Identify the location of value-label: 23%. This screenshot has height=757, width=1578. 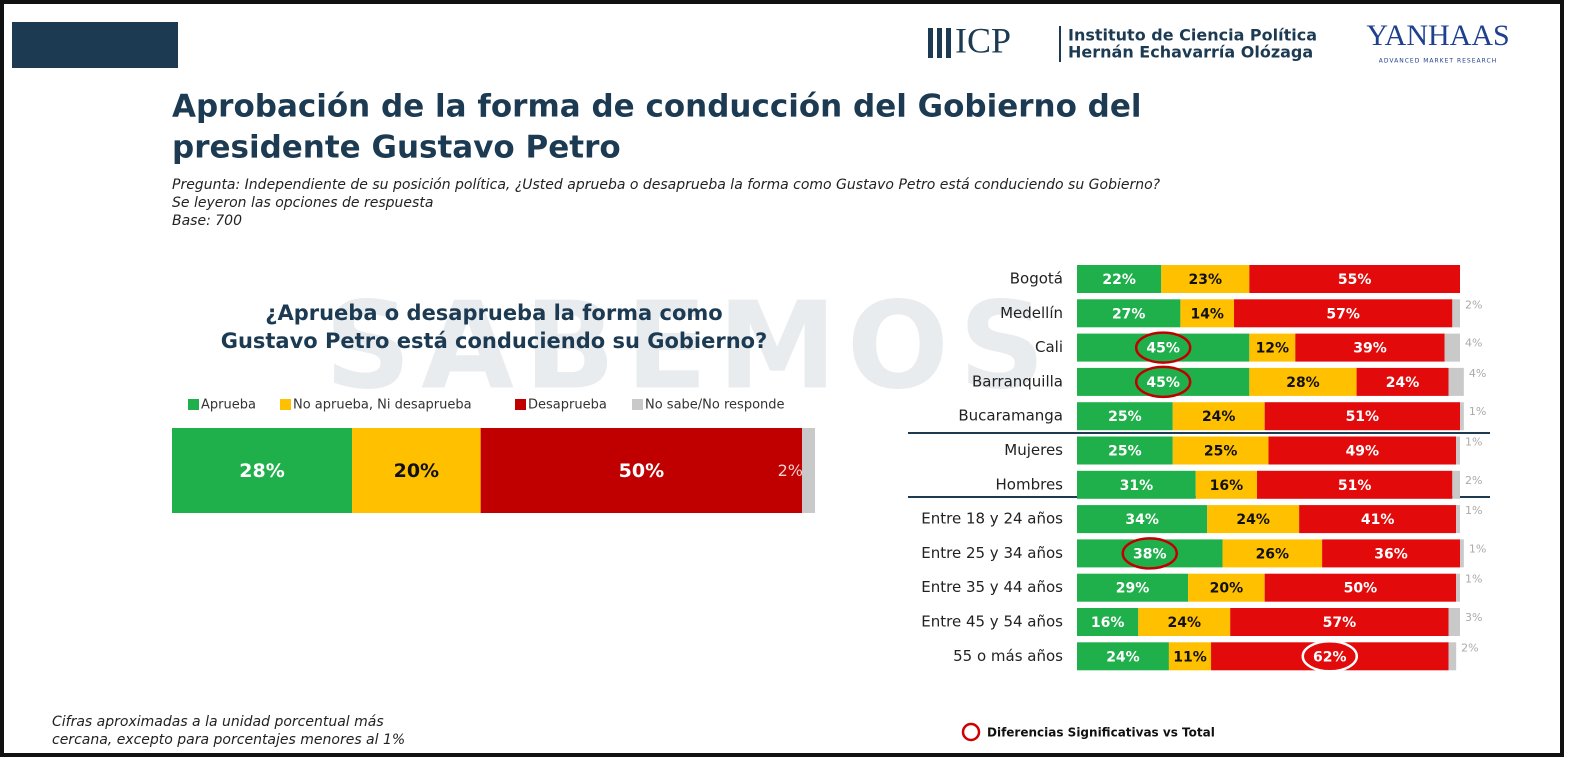
(1206, 280).